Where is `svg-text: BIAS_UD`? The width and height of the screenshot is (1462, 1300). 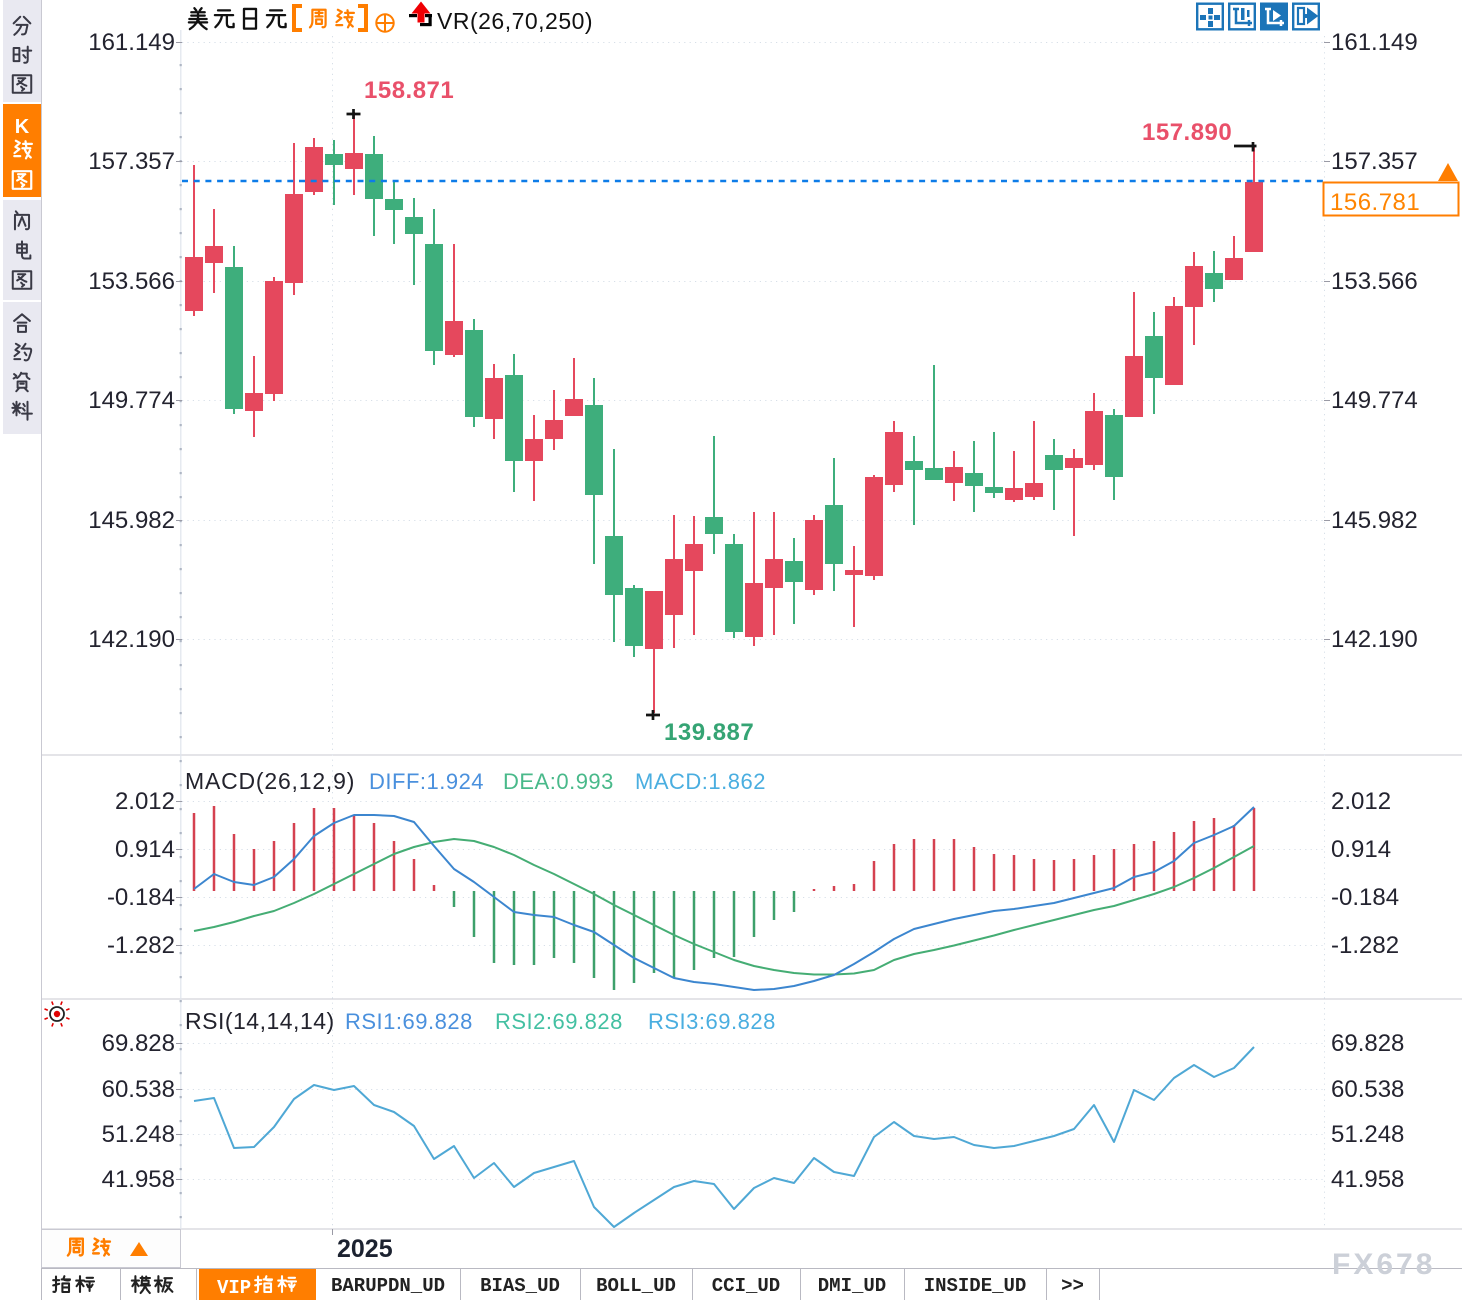
svg-text: BIAS_UD is located at coordinates (520, 1286).